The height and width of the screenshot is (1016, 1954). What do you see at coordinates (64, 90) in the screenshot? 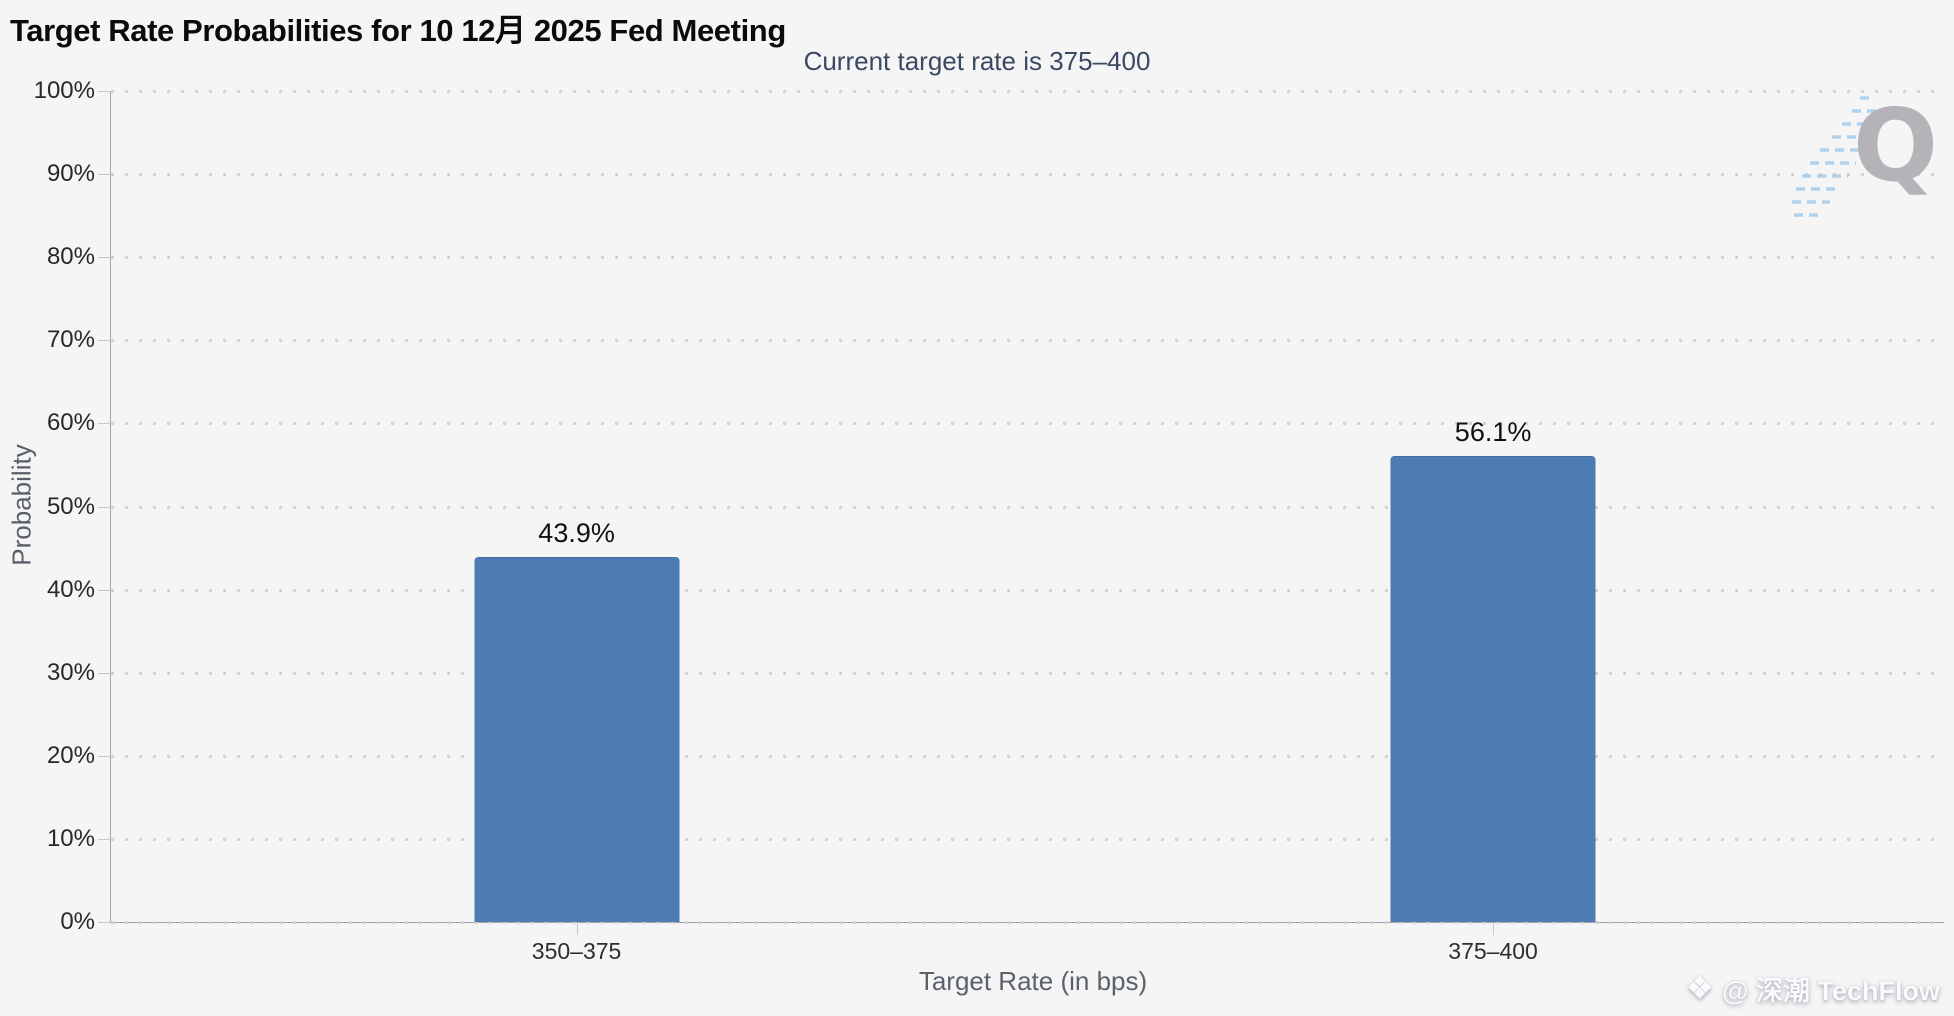
I see `ytick-label: 100%` at bounding box center [64, 90].